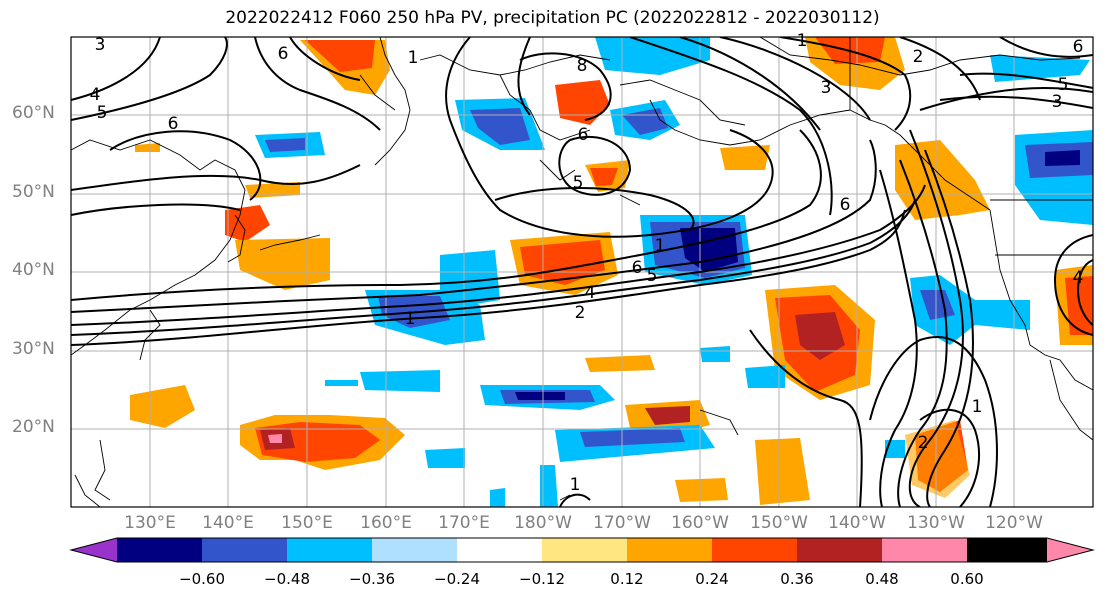  Describe the element at coordinates (627, 579) in the screenshot. I see `colorbar-tick-label: 0.12` at that location.